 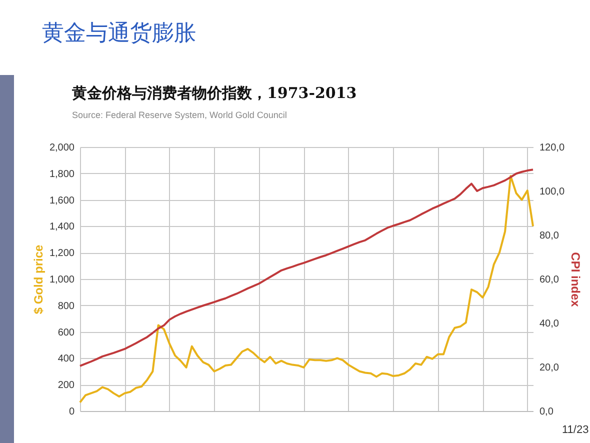 What do you see at coordinates (575, 280) in the screenshot?
I see `y2-axis-title: CPI index` at bounding box center [575, 280].